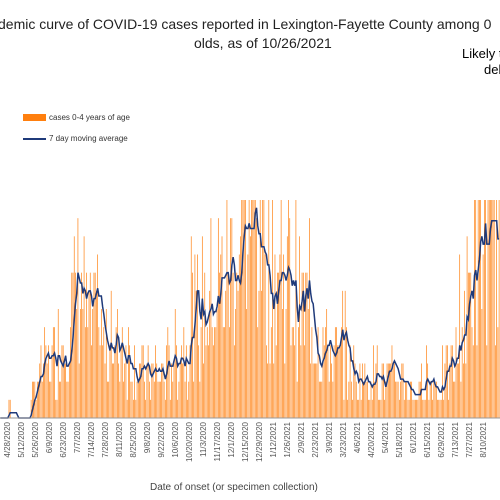 The height and width of the screenshot is (500, 500). Describe the element at coordinates (63, 439) in the screenshot. I see `x-tick-label: 6/23/2020` at that location.